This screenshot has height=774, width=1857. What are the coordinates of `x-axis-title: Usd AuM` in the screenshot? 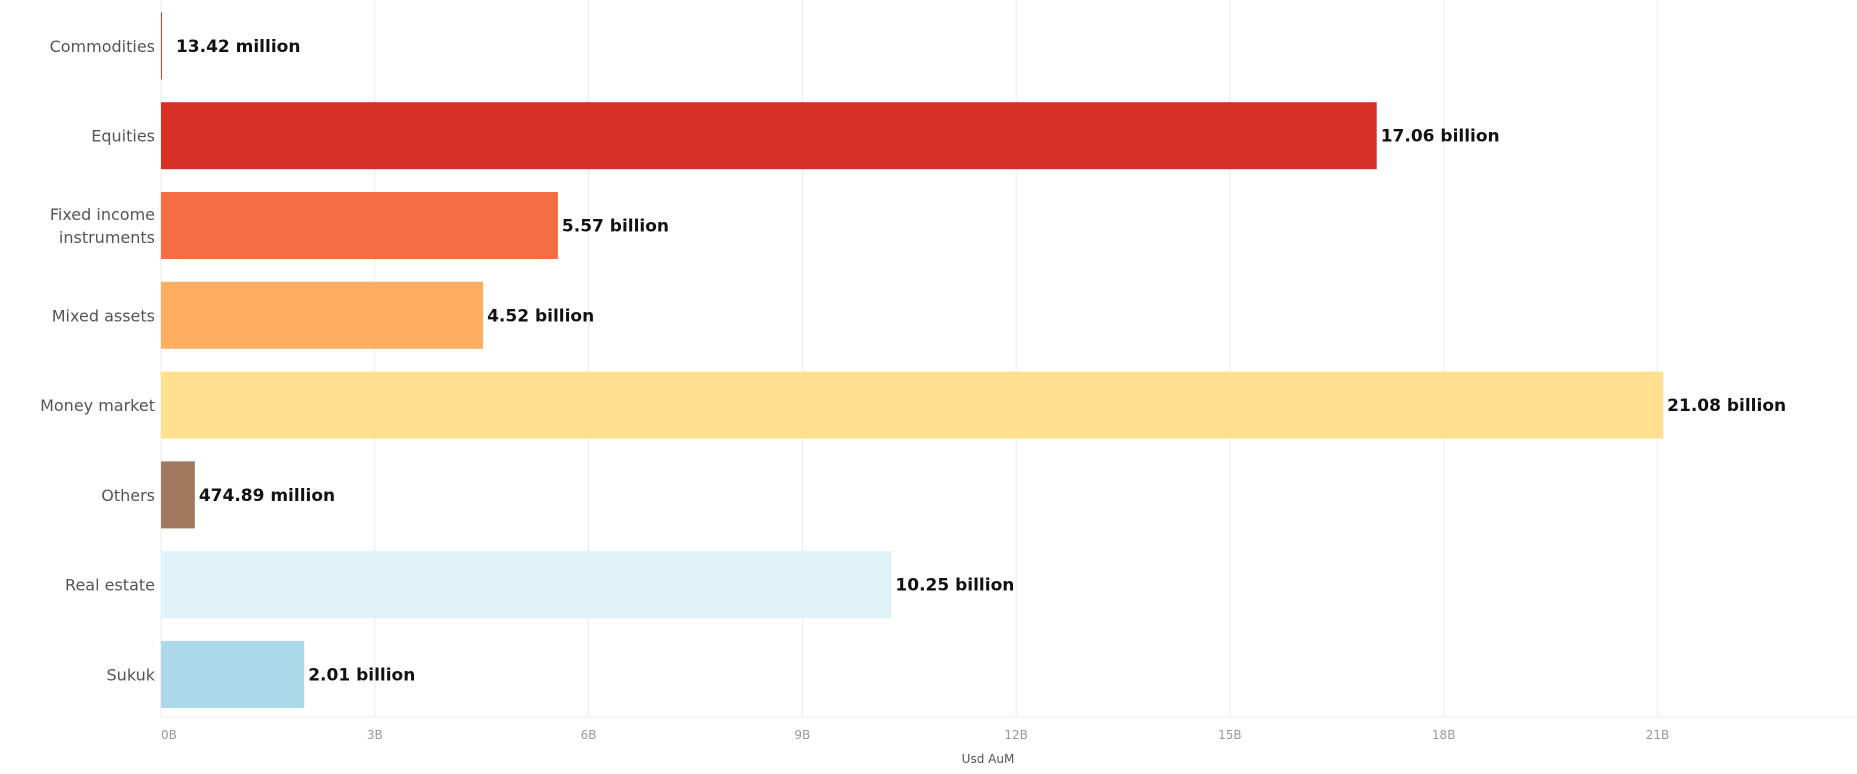 It's located at (988, 759).